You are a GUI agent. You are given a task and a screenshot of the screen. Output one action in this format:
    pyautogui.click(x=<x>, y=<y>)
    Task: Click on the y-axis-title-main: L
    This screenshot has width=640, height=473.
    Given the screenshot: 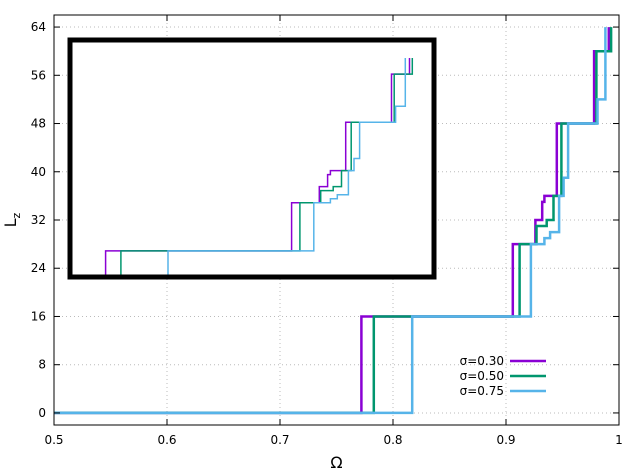 What is the action you would take?
    pyautogui.click(x=10, y=222)
    